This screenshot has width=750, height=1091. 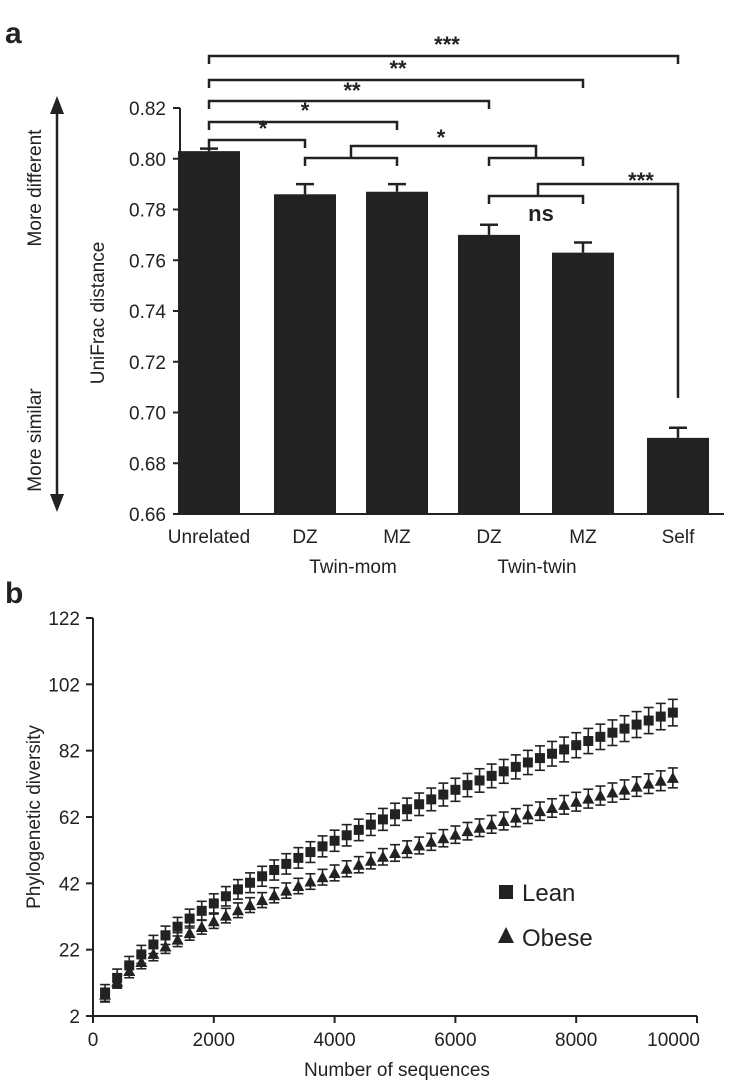 I want to click on y-axis-label-a: UniFrac distance, so click(x=98, y=313).